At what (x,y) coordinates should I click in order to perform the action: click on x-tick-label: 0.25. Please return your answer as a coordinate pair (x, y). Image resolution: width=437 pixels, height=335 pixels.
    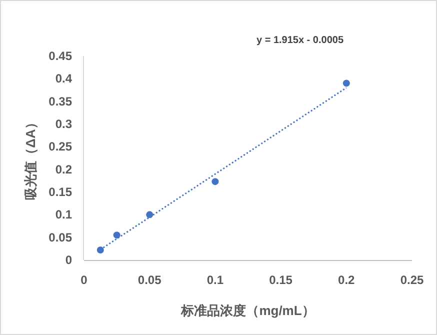
    Looking at the image, I should click on (412, 280).